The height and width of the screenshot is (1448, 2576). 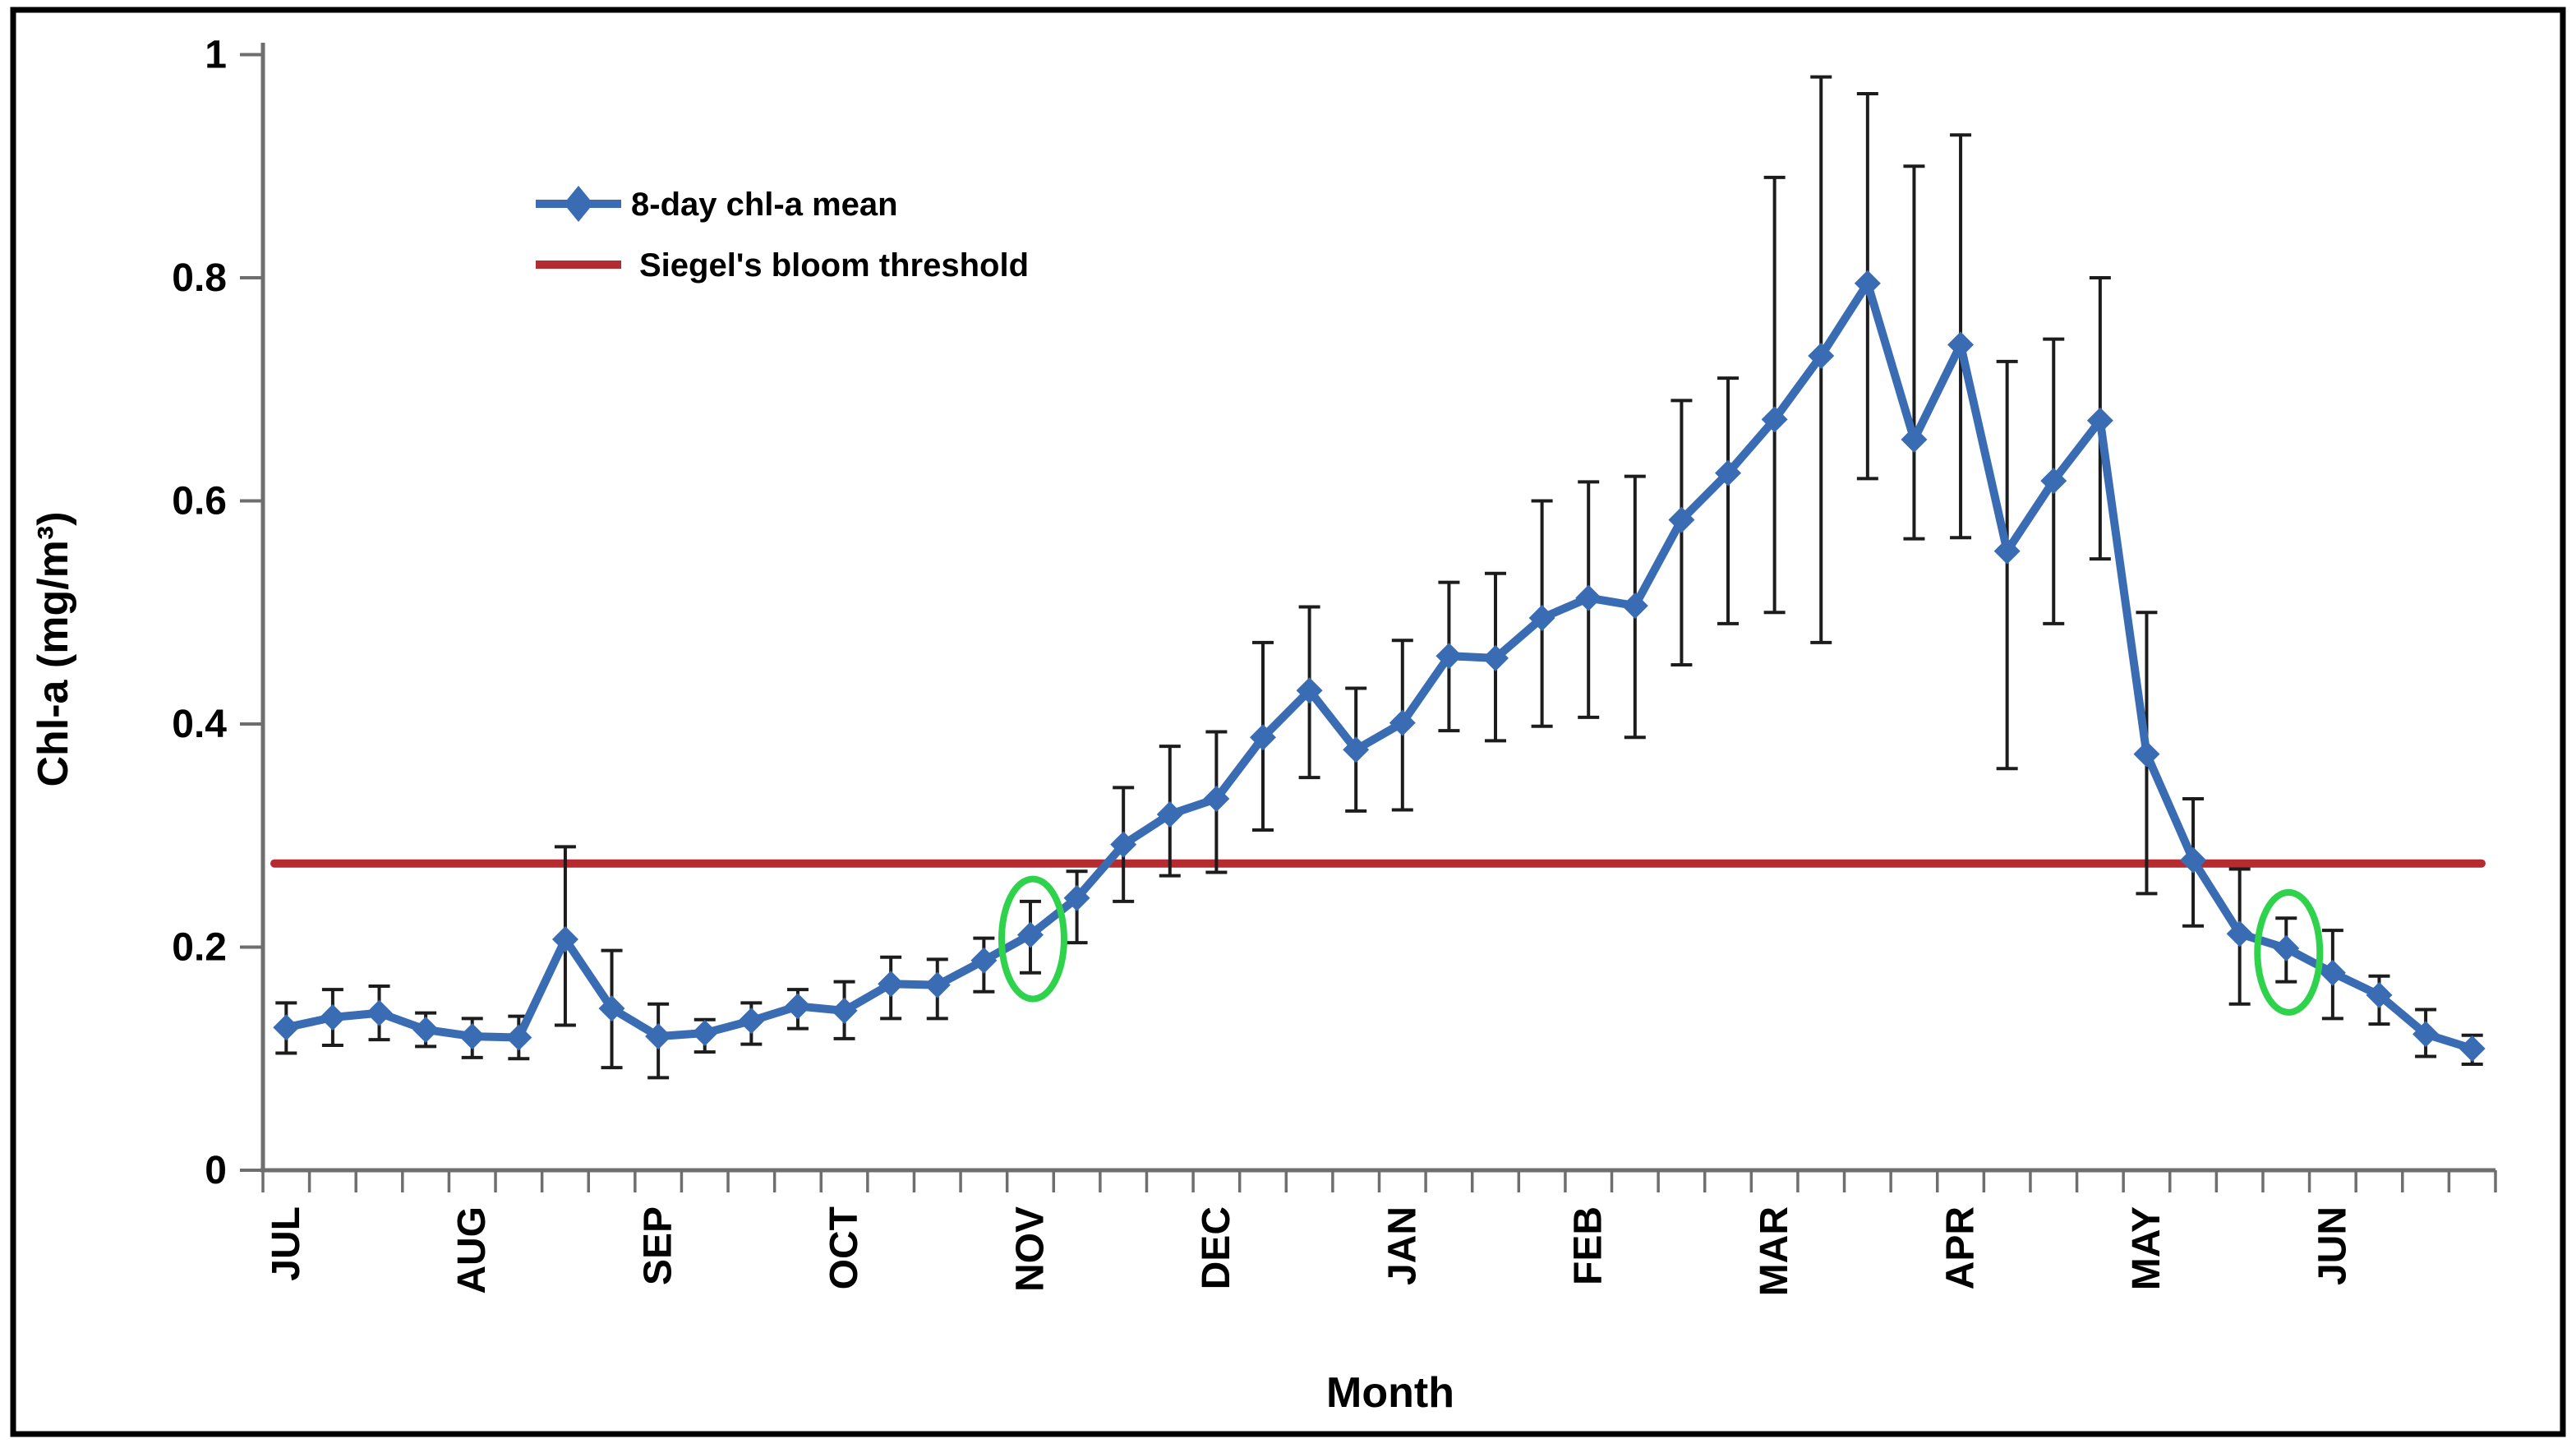 What do you see at coordinates (2146, 1248) in the screenshot?
I see `month-label: MAY` at bounding box center [2146, 1248].